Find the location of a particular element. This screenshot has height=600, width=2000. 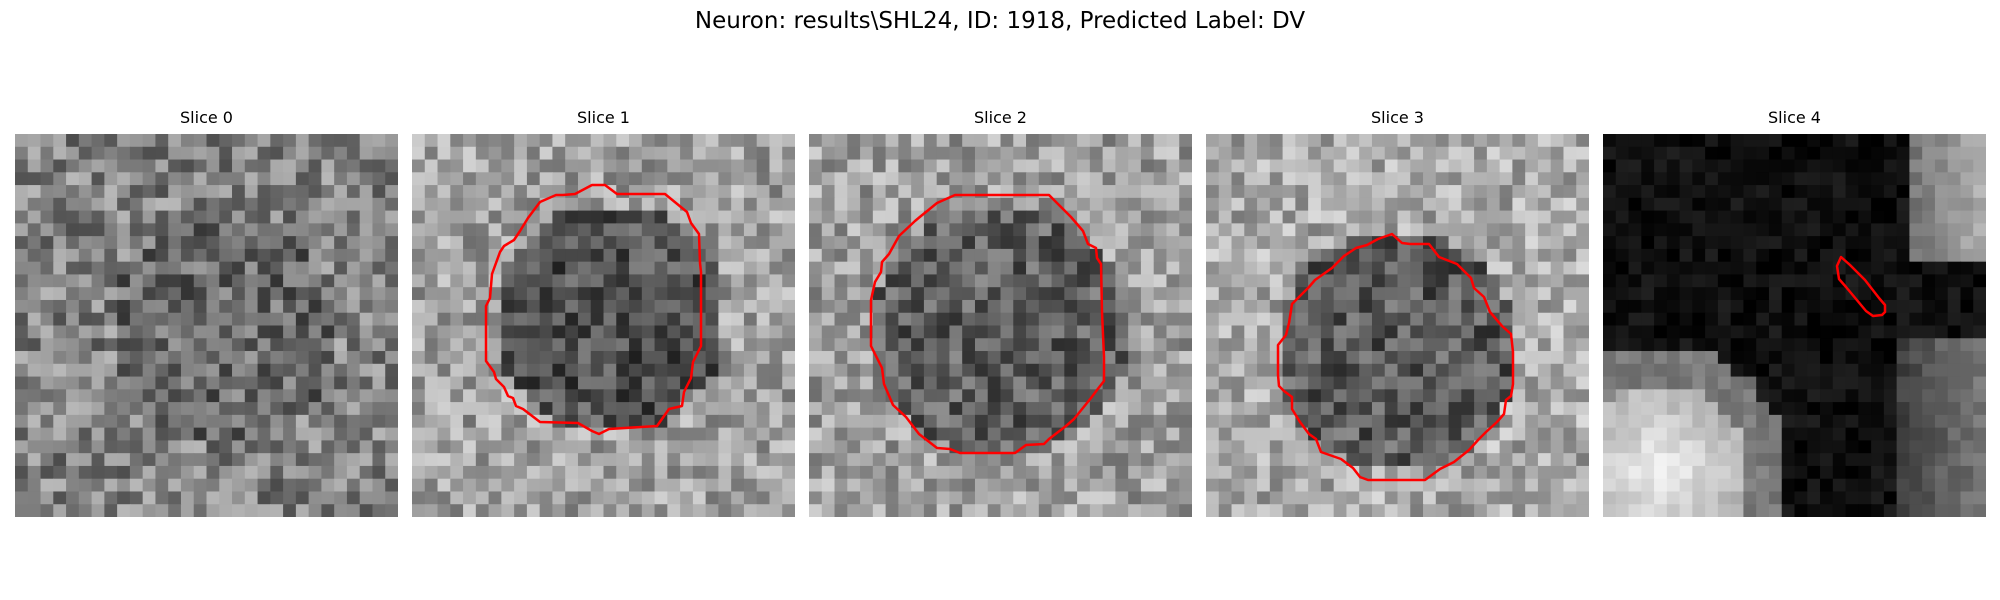

slice-title: Slice 4 is located at coordinates (1794, 117).